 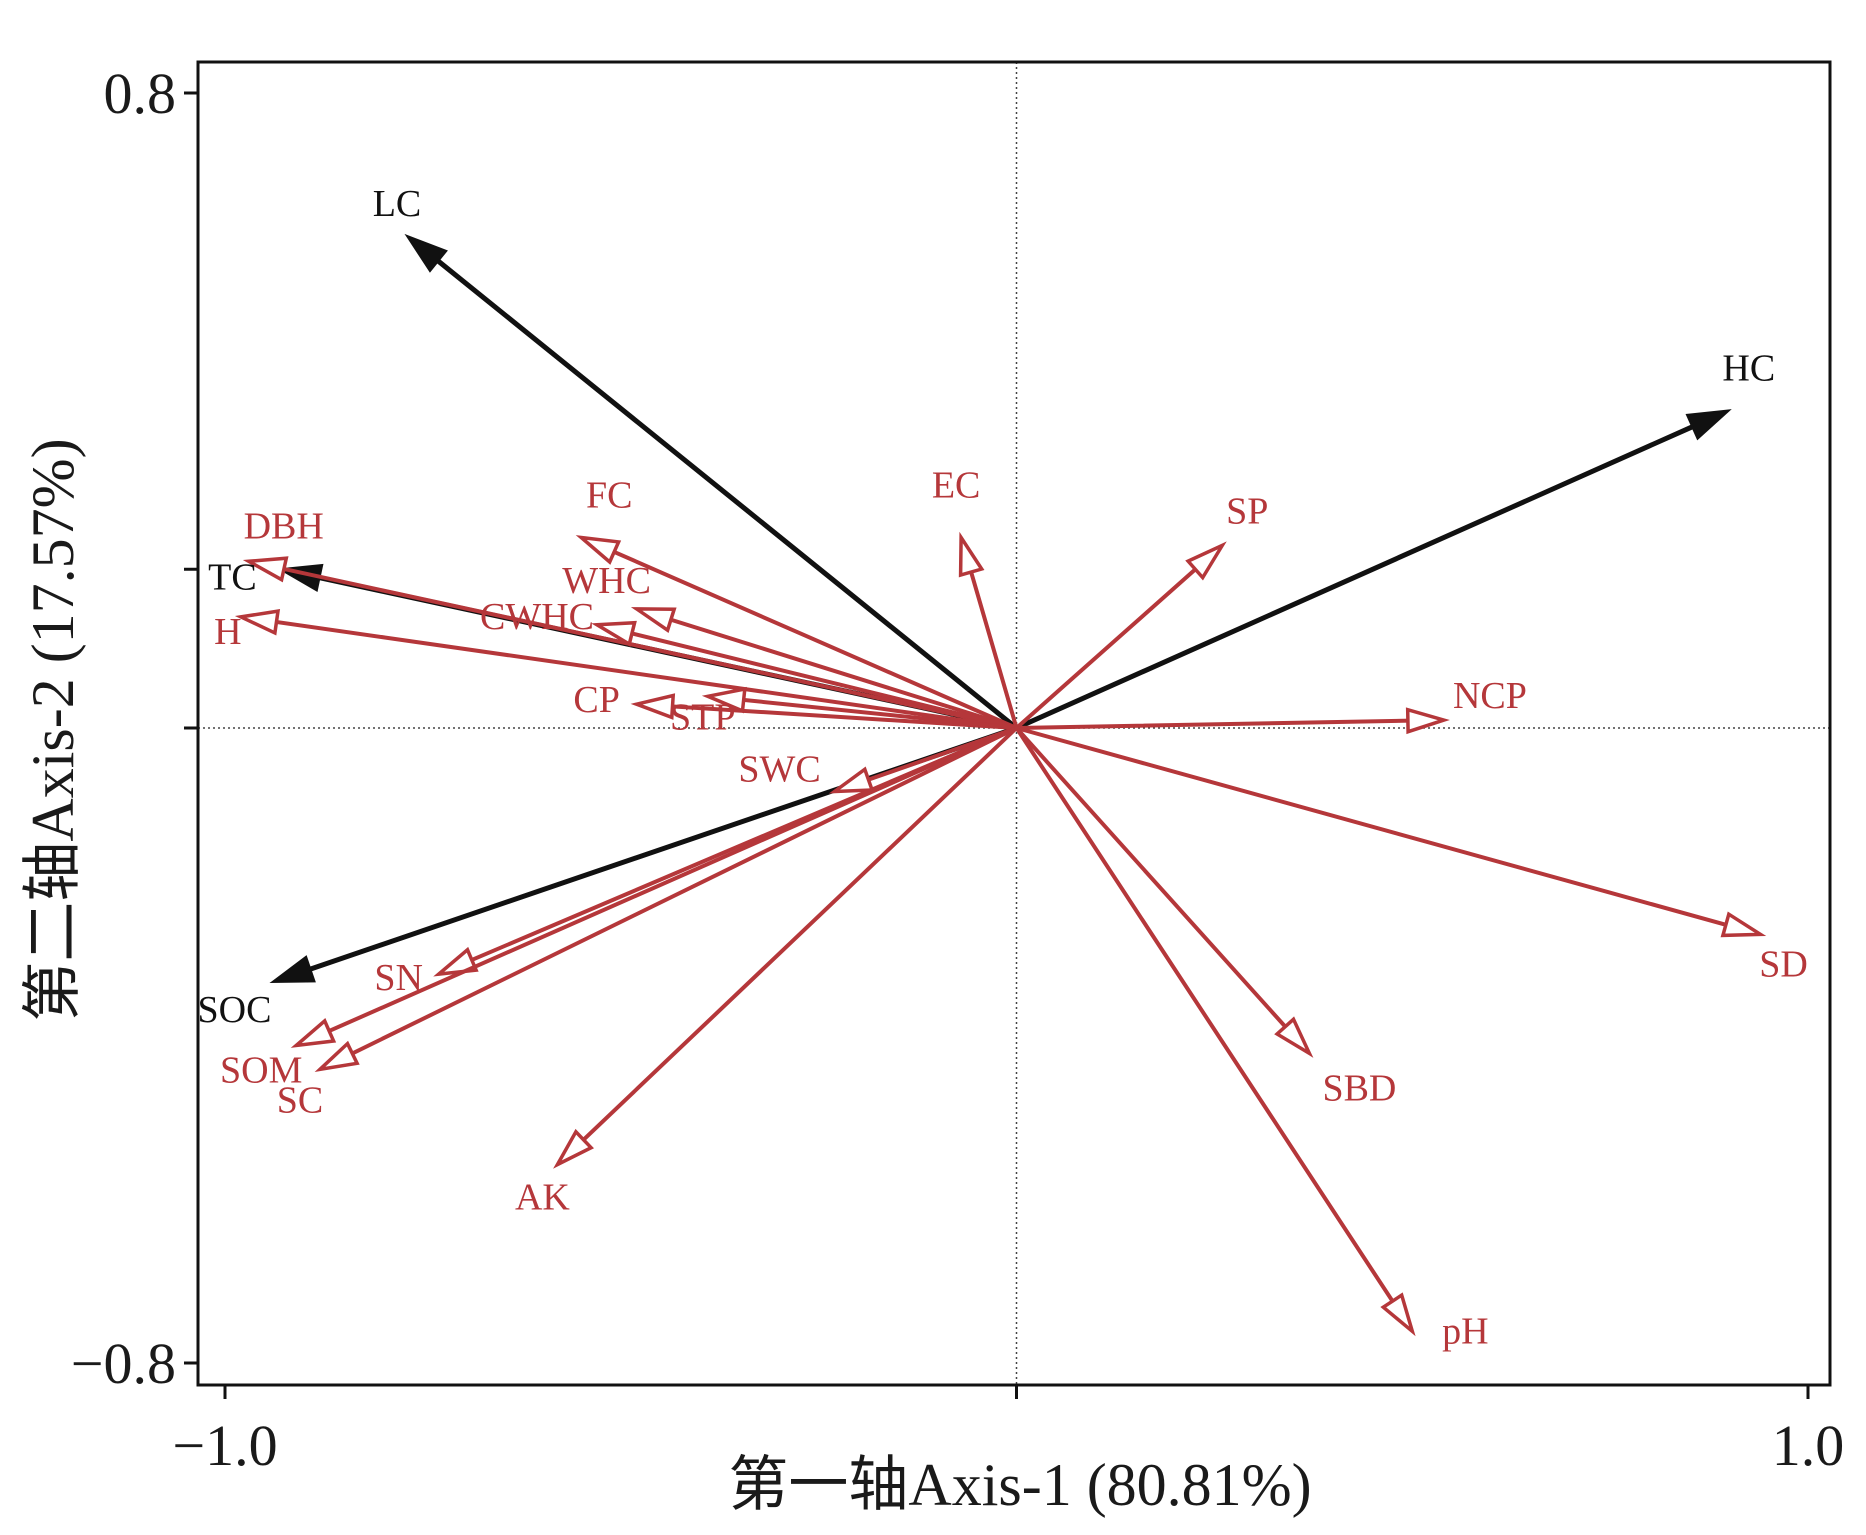 I want to click on arrow-ec-head, so click(x=971, y=554).